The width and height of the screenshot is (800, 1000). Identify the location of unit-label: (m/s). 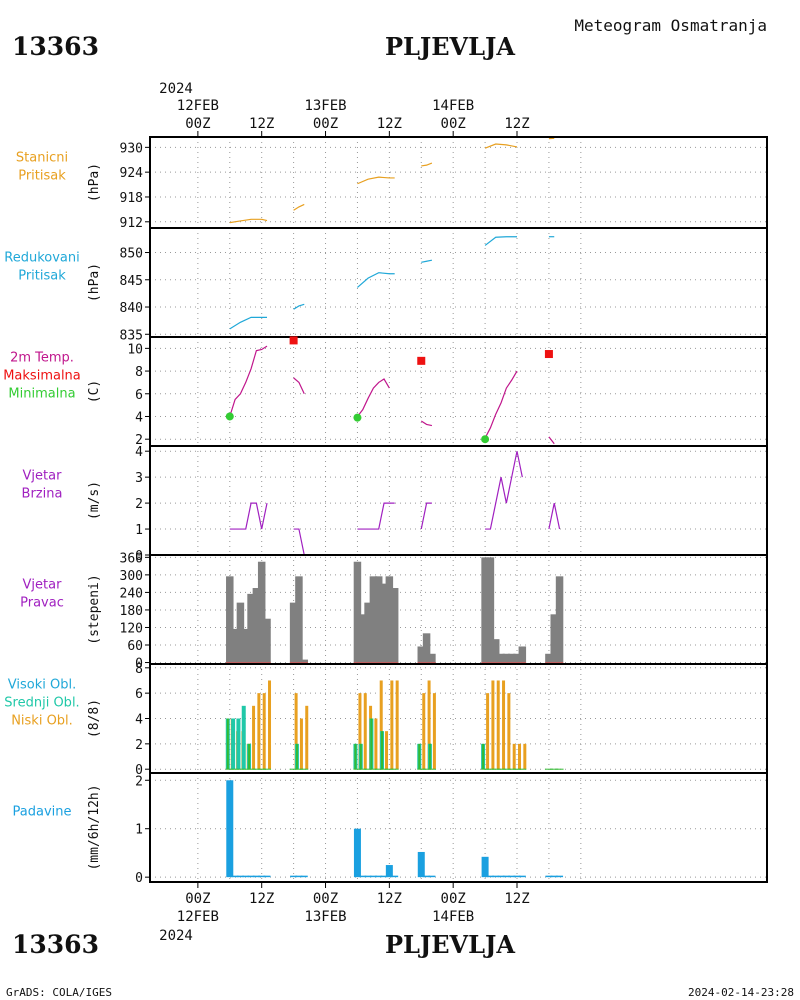
(94, 500).